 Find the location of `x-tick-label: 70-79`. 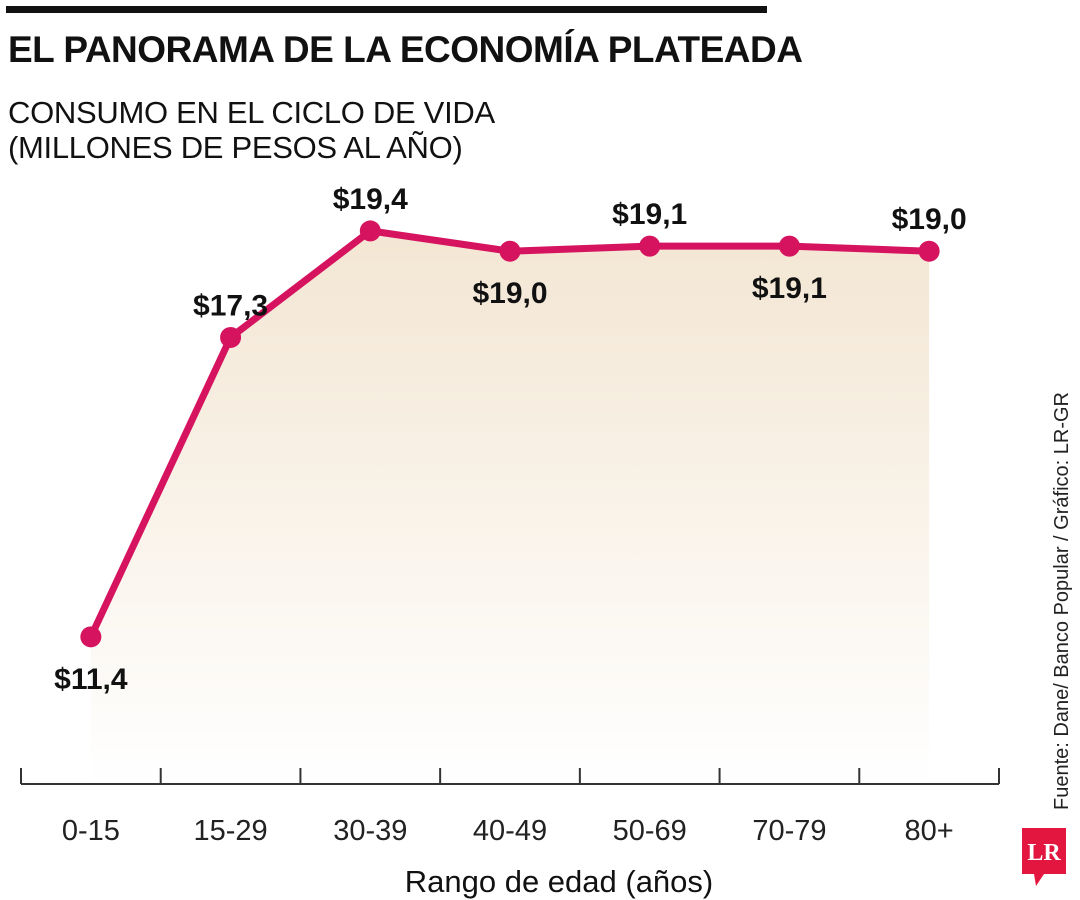

x-tick-label: 70-79 is located at coordinates (789, 831).